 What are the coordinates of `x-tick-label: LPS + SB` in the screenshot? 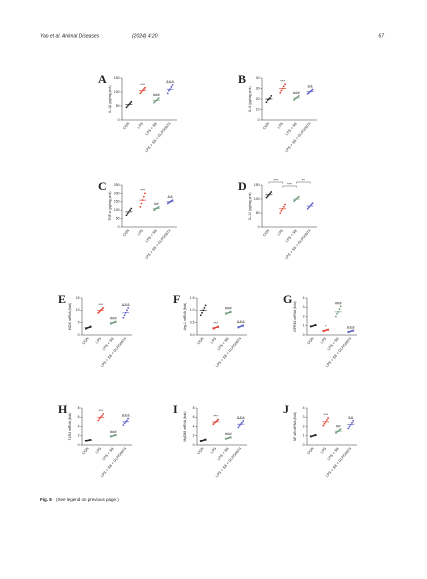 It's located at (292, 235).